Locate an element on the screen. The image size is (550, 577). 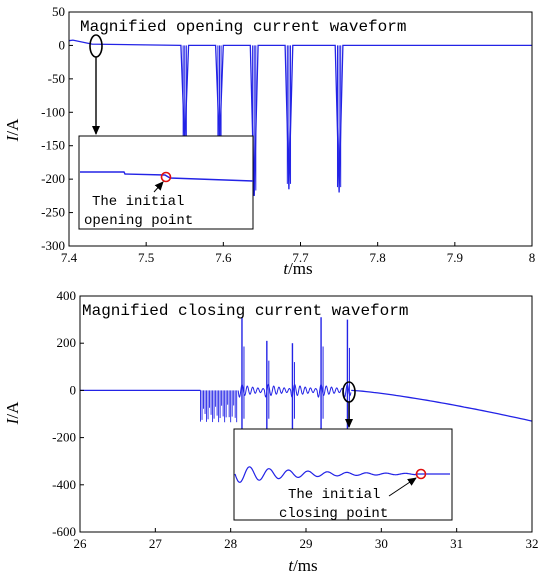
opening-y-tick-label: -300 is located at coordinates (53, 245).